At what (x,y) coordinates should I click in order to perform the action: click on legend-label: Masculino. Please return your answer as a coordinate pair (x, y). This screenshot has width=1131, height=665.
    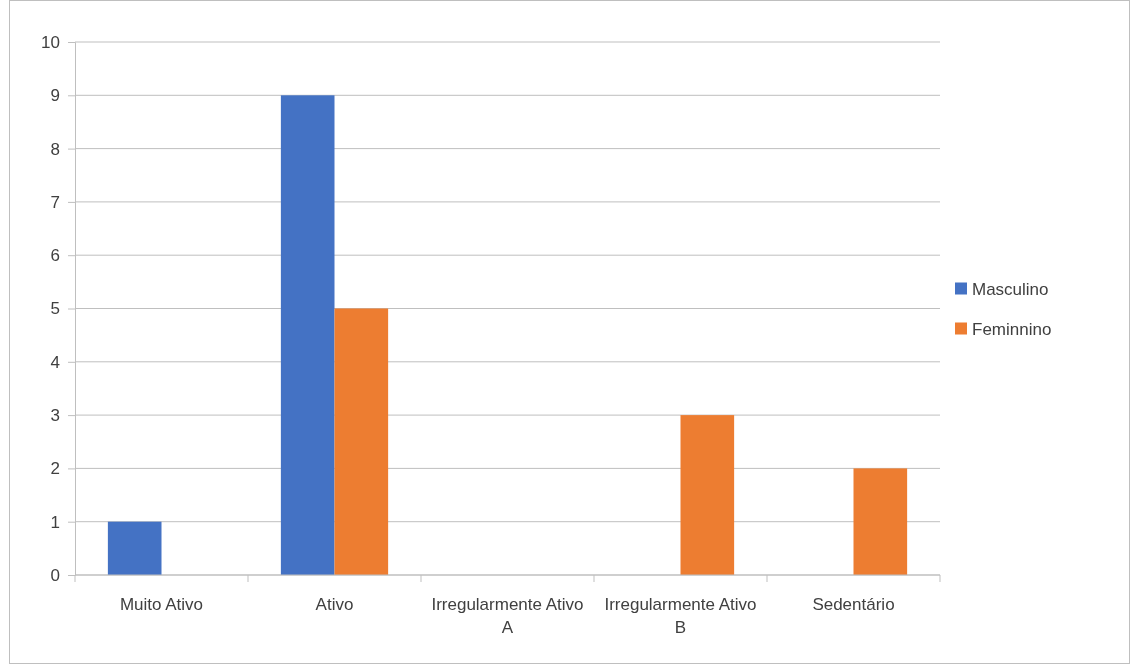
    Looking at the image, I should click on (1010, 289).